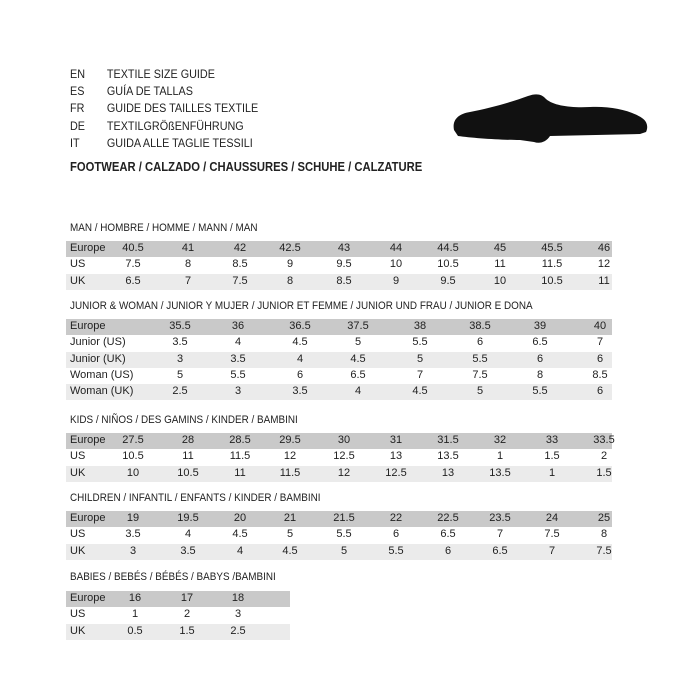 This screenshot has height=700, width=700. What do you see at coordinates (500, 518) in the screenshot?
I see `size-cell: 23.5` at bounding box center [500, 518].